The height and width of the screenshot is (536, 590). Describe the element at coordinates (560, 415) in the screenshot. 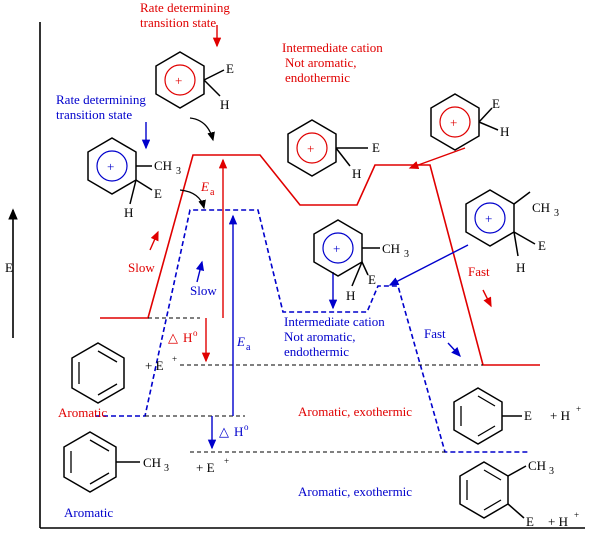

I see `red-product-byproduct: + H` at that location.